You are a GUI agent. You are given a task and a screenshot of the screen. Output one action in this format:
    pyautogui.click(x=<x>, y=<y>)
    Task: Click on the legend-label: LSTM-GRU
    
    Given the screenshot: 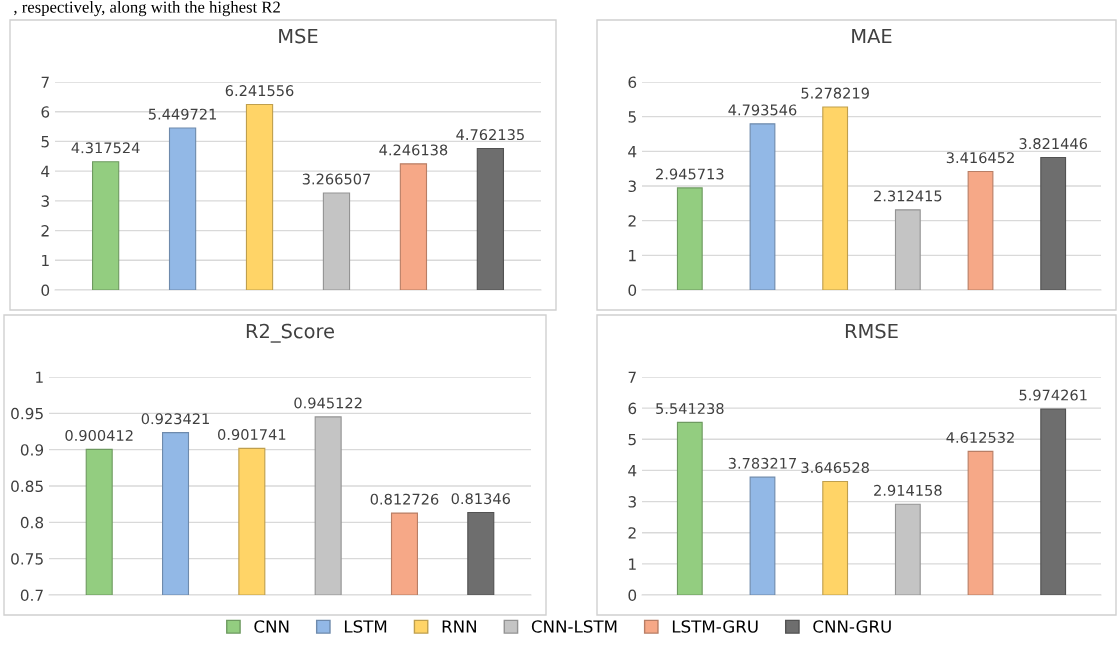 What is the action you would take?
    pyautogui.click(x=715, y=626)
    